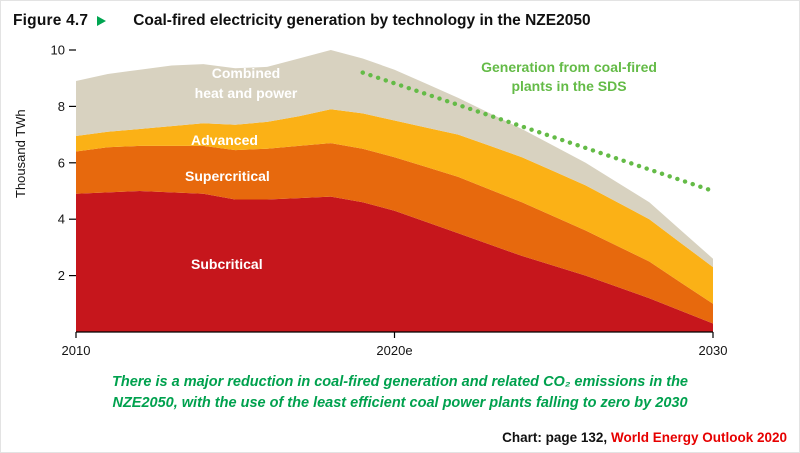 The height and width of the screenshot is (453, 800). What do you see at coordinates (61, 106) in the screenshot?
I see `y-tick-label: 8` at bounding box center [61, 106].